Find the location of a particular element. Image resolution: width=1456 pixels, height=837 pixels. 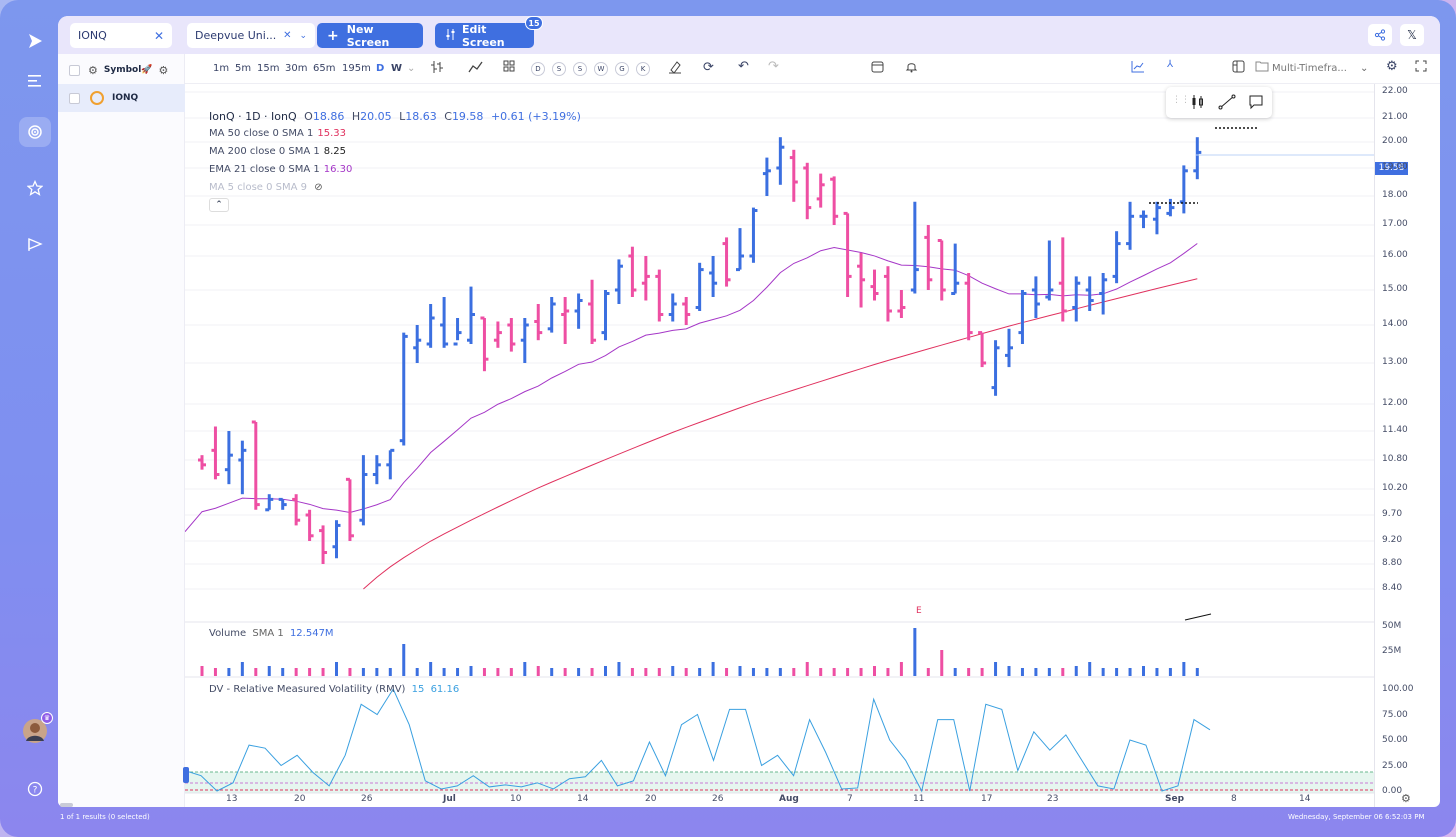

bar-style-icon is located at coordinates (437, 68).